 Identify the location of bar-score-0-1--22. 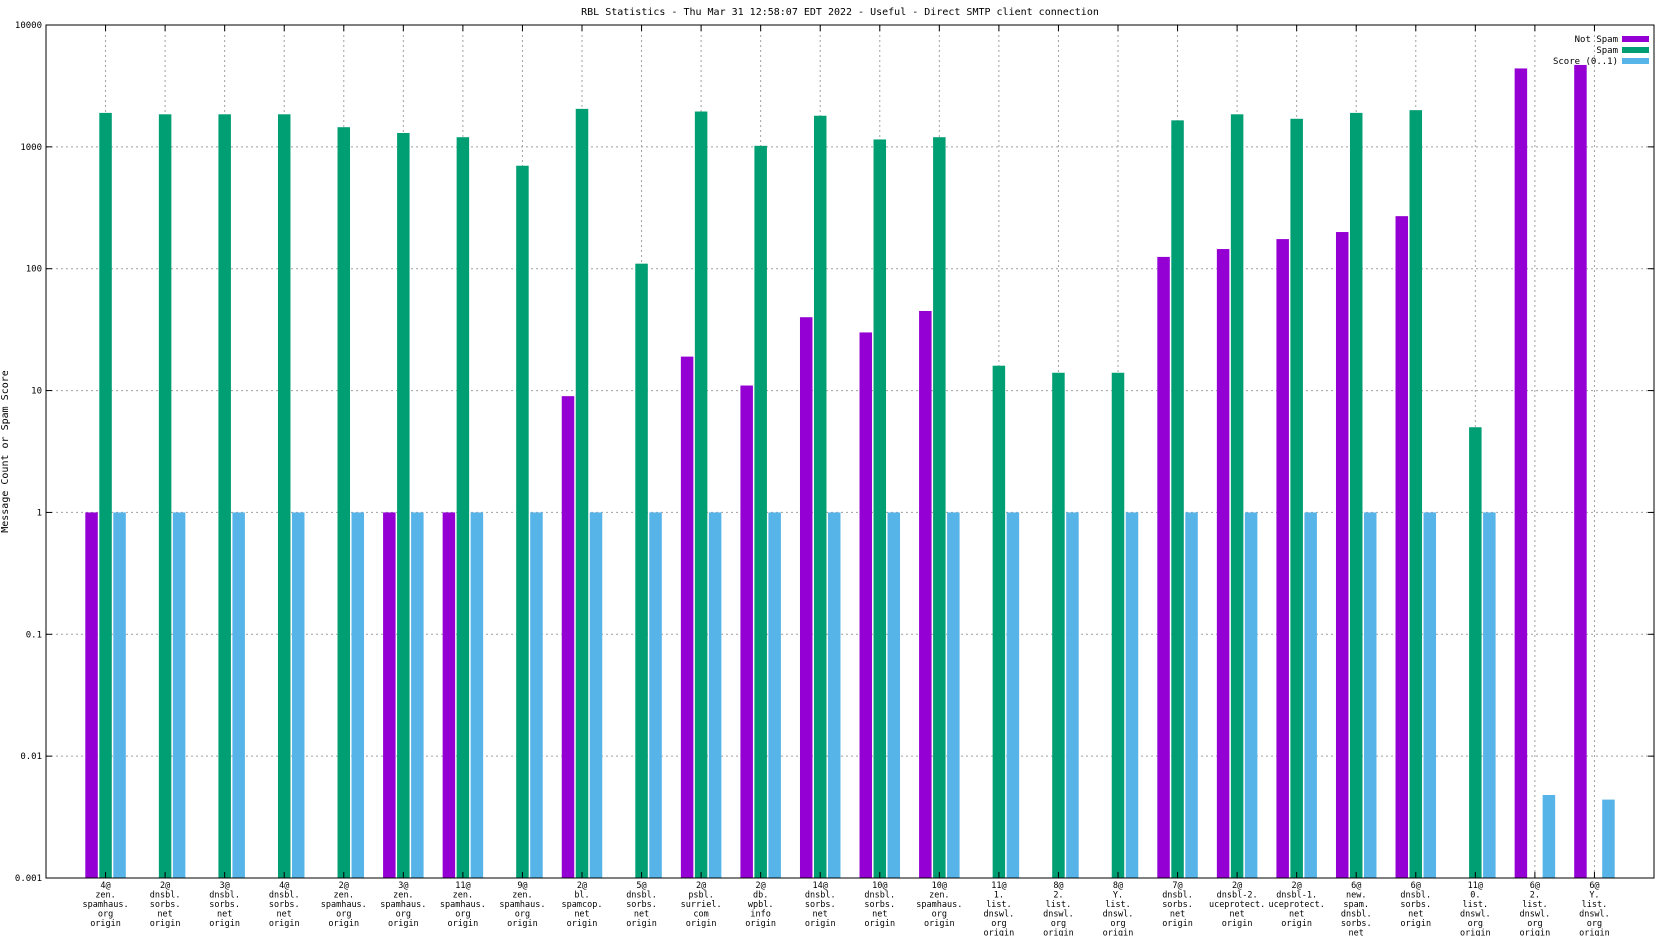
(1430, 695).